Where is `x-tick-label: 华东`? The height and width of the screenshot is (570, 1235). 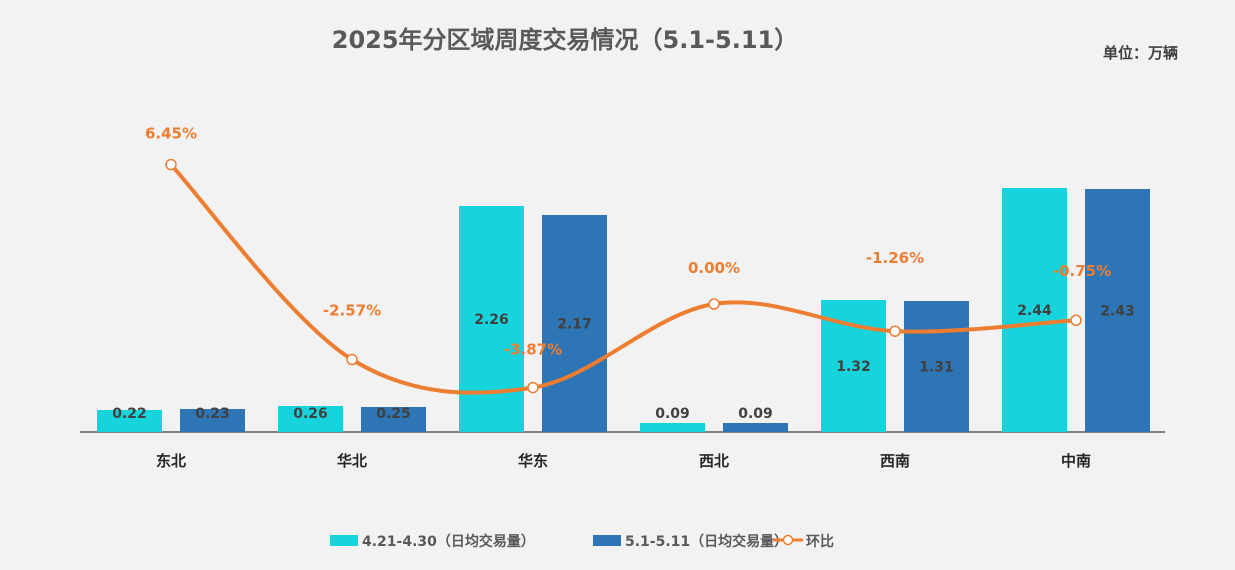 x-tick-label: 华东 is located at coordinates (533, 461).